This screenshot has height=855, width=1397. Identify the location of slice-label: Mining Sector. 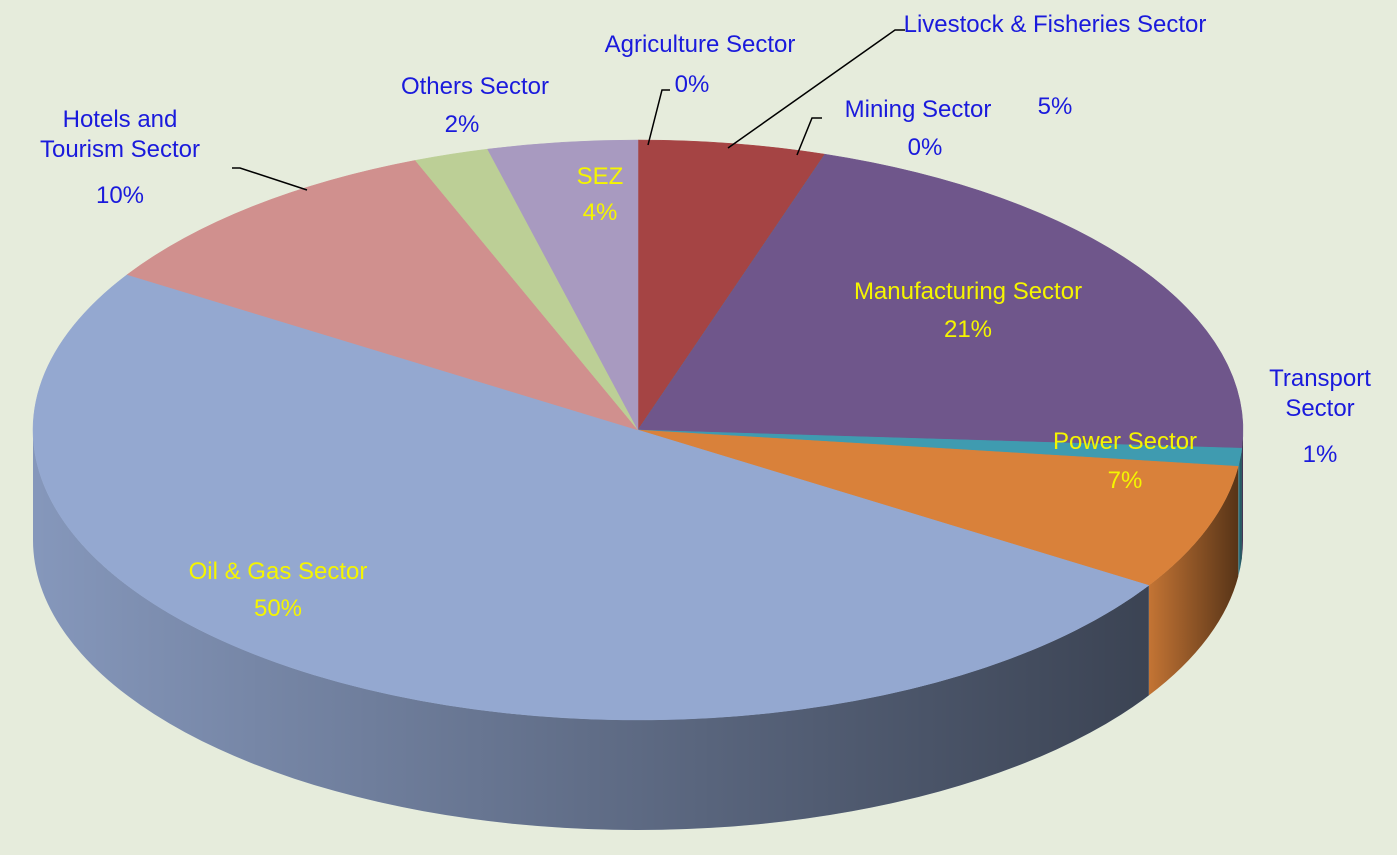
(918, 109).